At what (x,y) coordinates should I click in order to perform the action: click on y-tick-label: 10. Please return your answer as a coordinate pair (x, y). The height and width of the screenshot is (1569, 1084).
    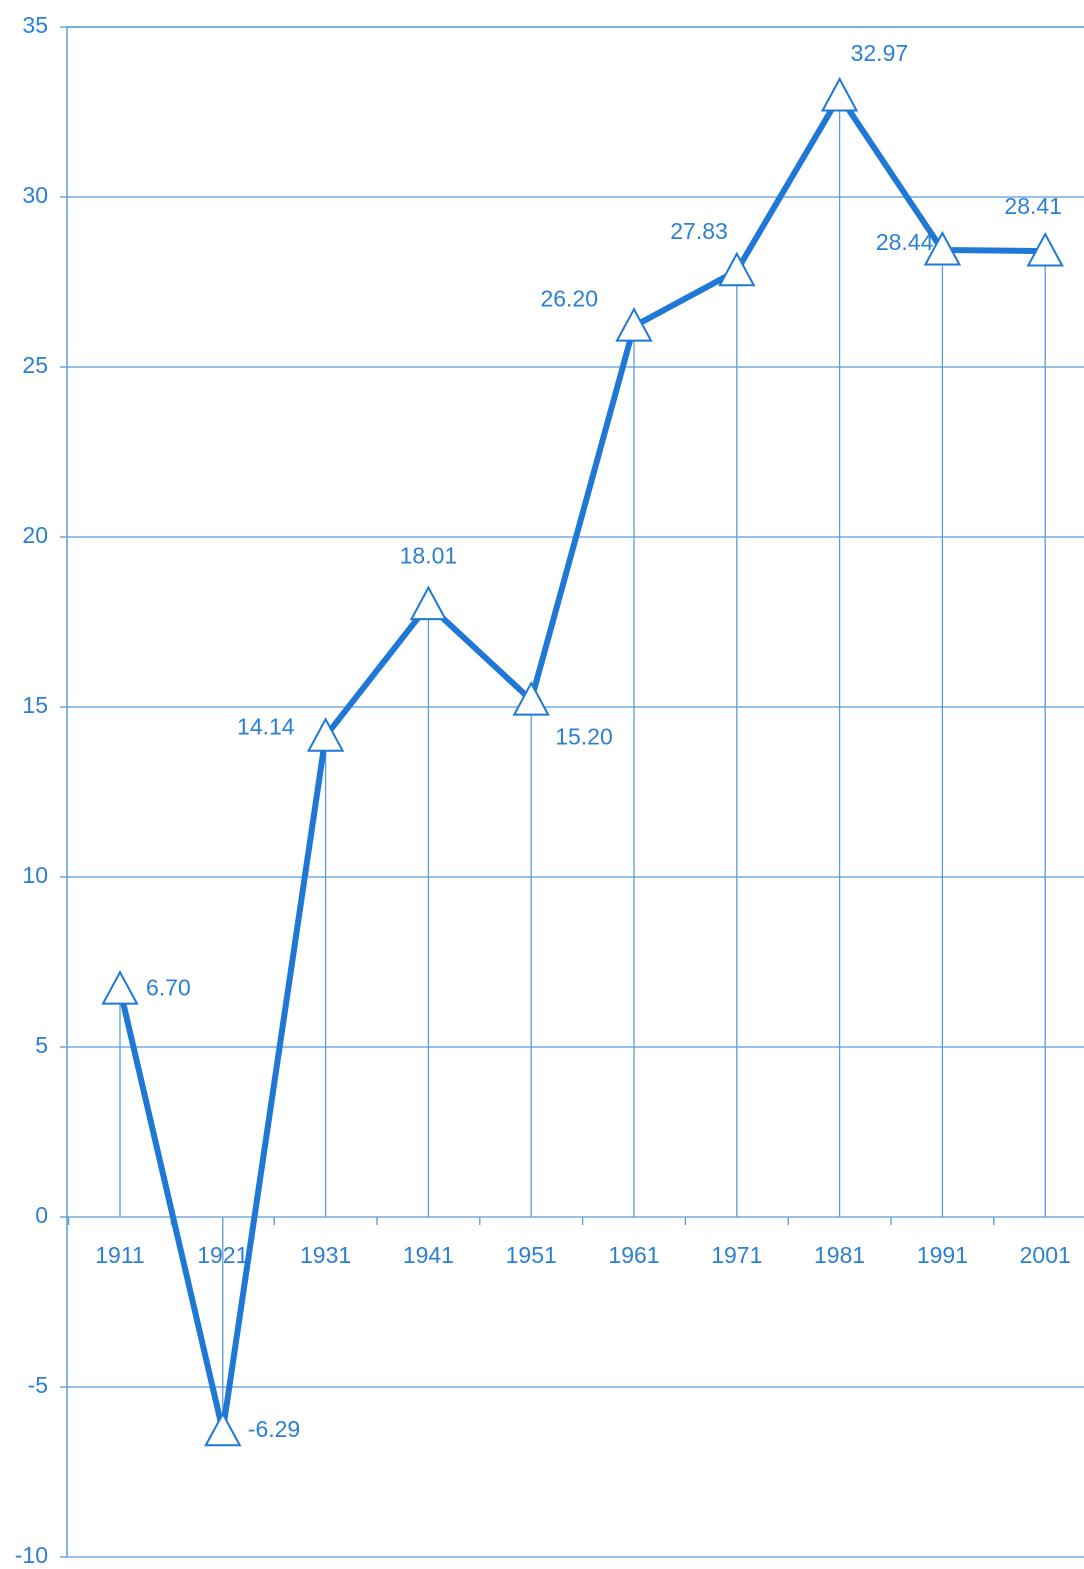
    Looking at the image, I should click on (35, 875).